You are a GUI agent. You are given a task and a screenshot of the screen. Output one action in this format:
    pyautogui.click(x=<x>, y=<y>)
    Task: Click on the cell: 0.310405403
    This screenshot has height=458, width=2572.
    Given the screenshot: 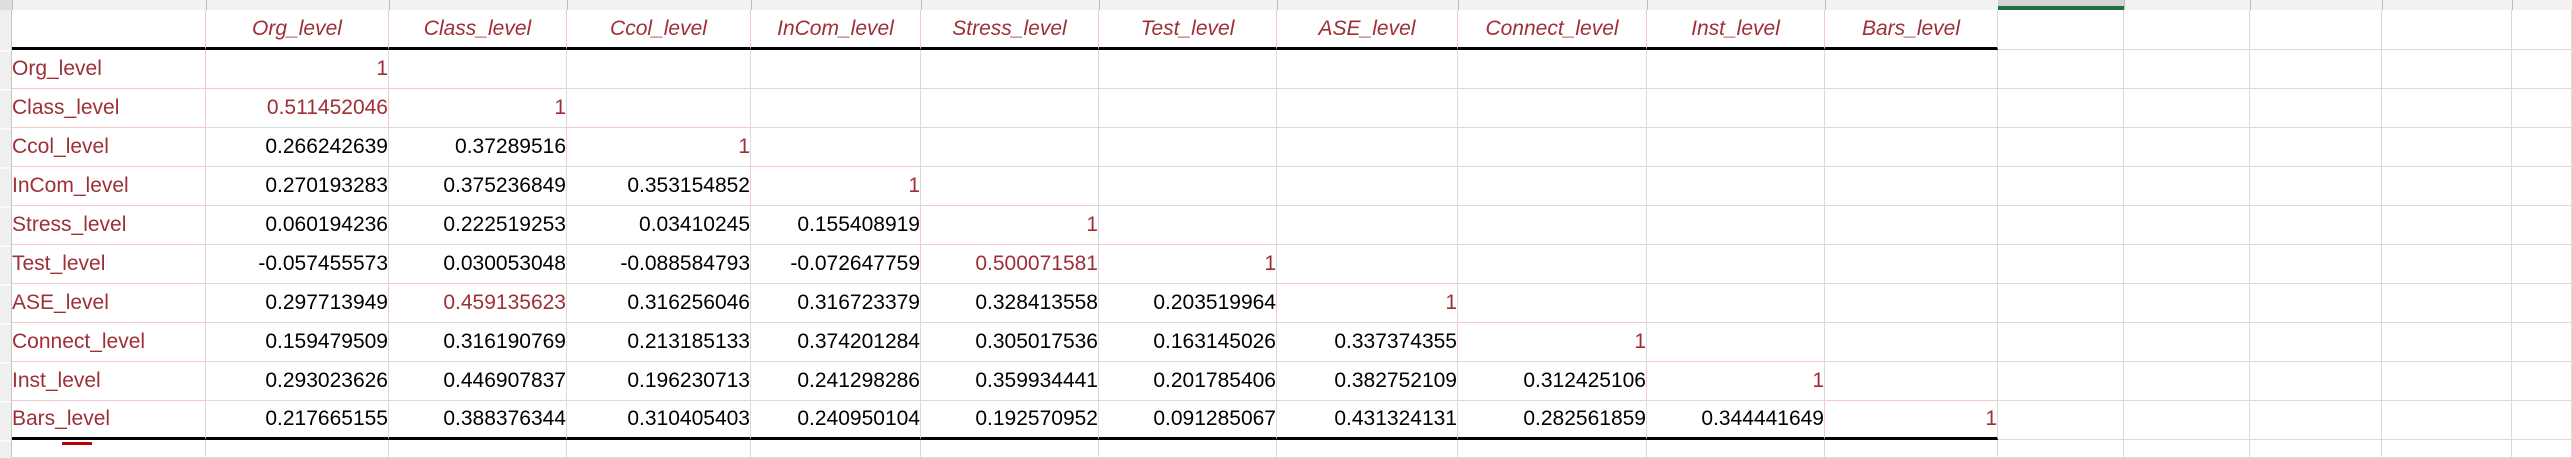 What is the action you would take?
    pyautogui.click(x=659, y=420)
    